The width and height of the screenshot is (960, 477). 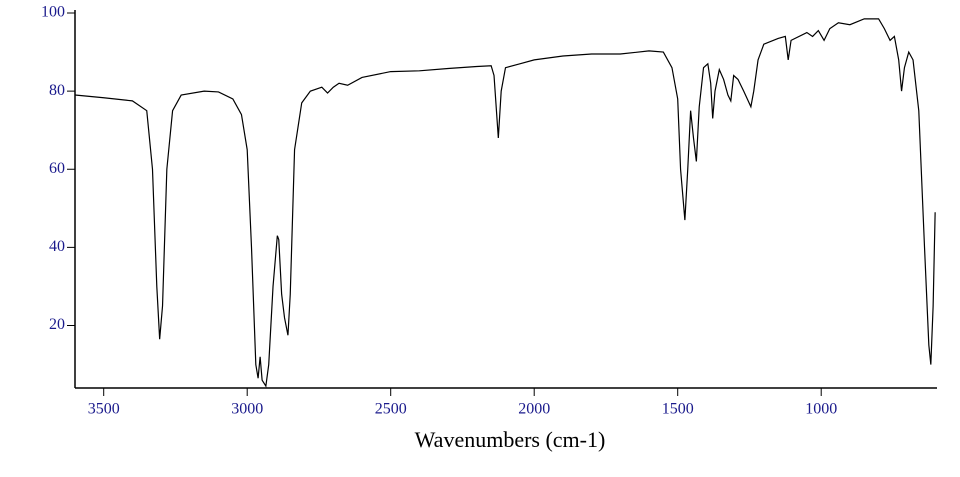 What do you see at coordinates (247, 409) in the screenshot?
I see `x-tick-label: 3000` at bounding box center [247, 409].